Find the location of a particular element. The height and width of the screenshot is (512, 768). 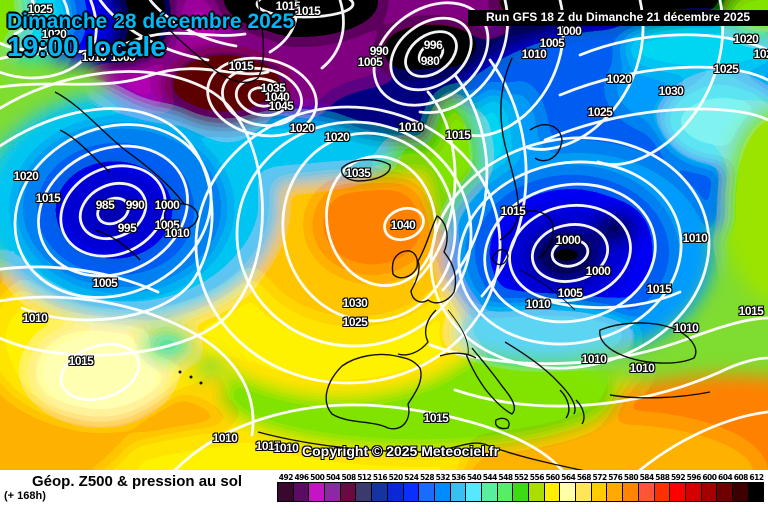

scale-number: 572 is located at coordinates (600, 477).